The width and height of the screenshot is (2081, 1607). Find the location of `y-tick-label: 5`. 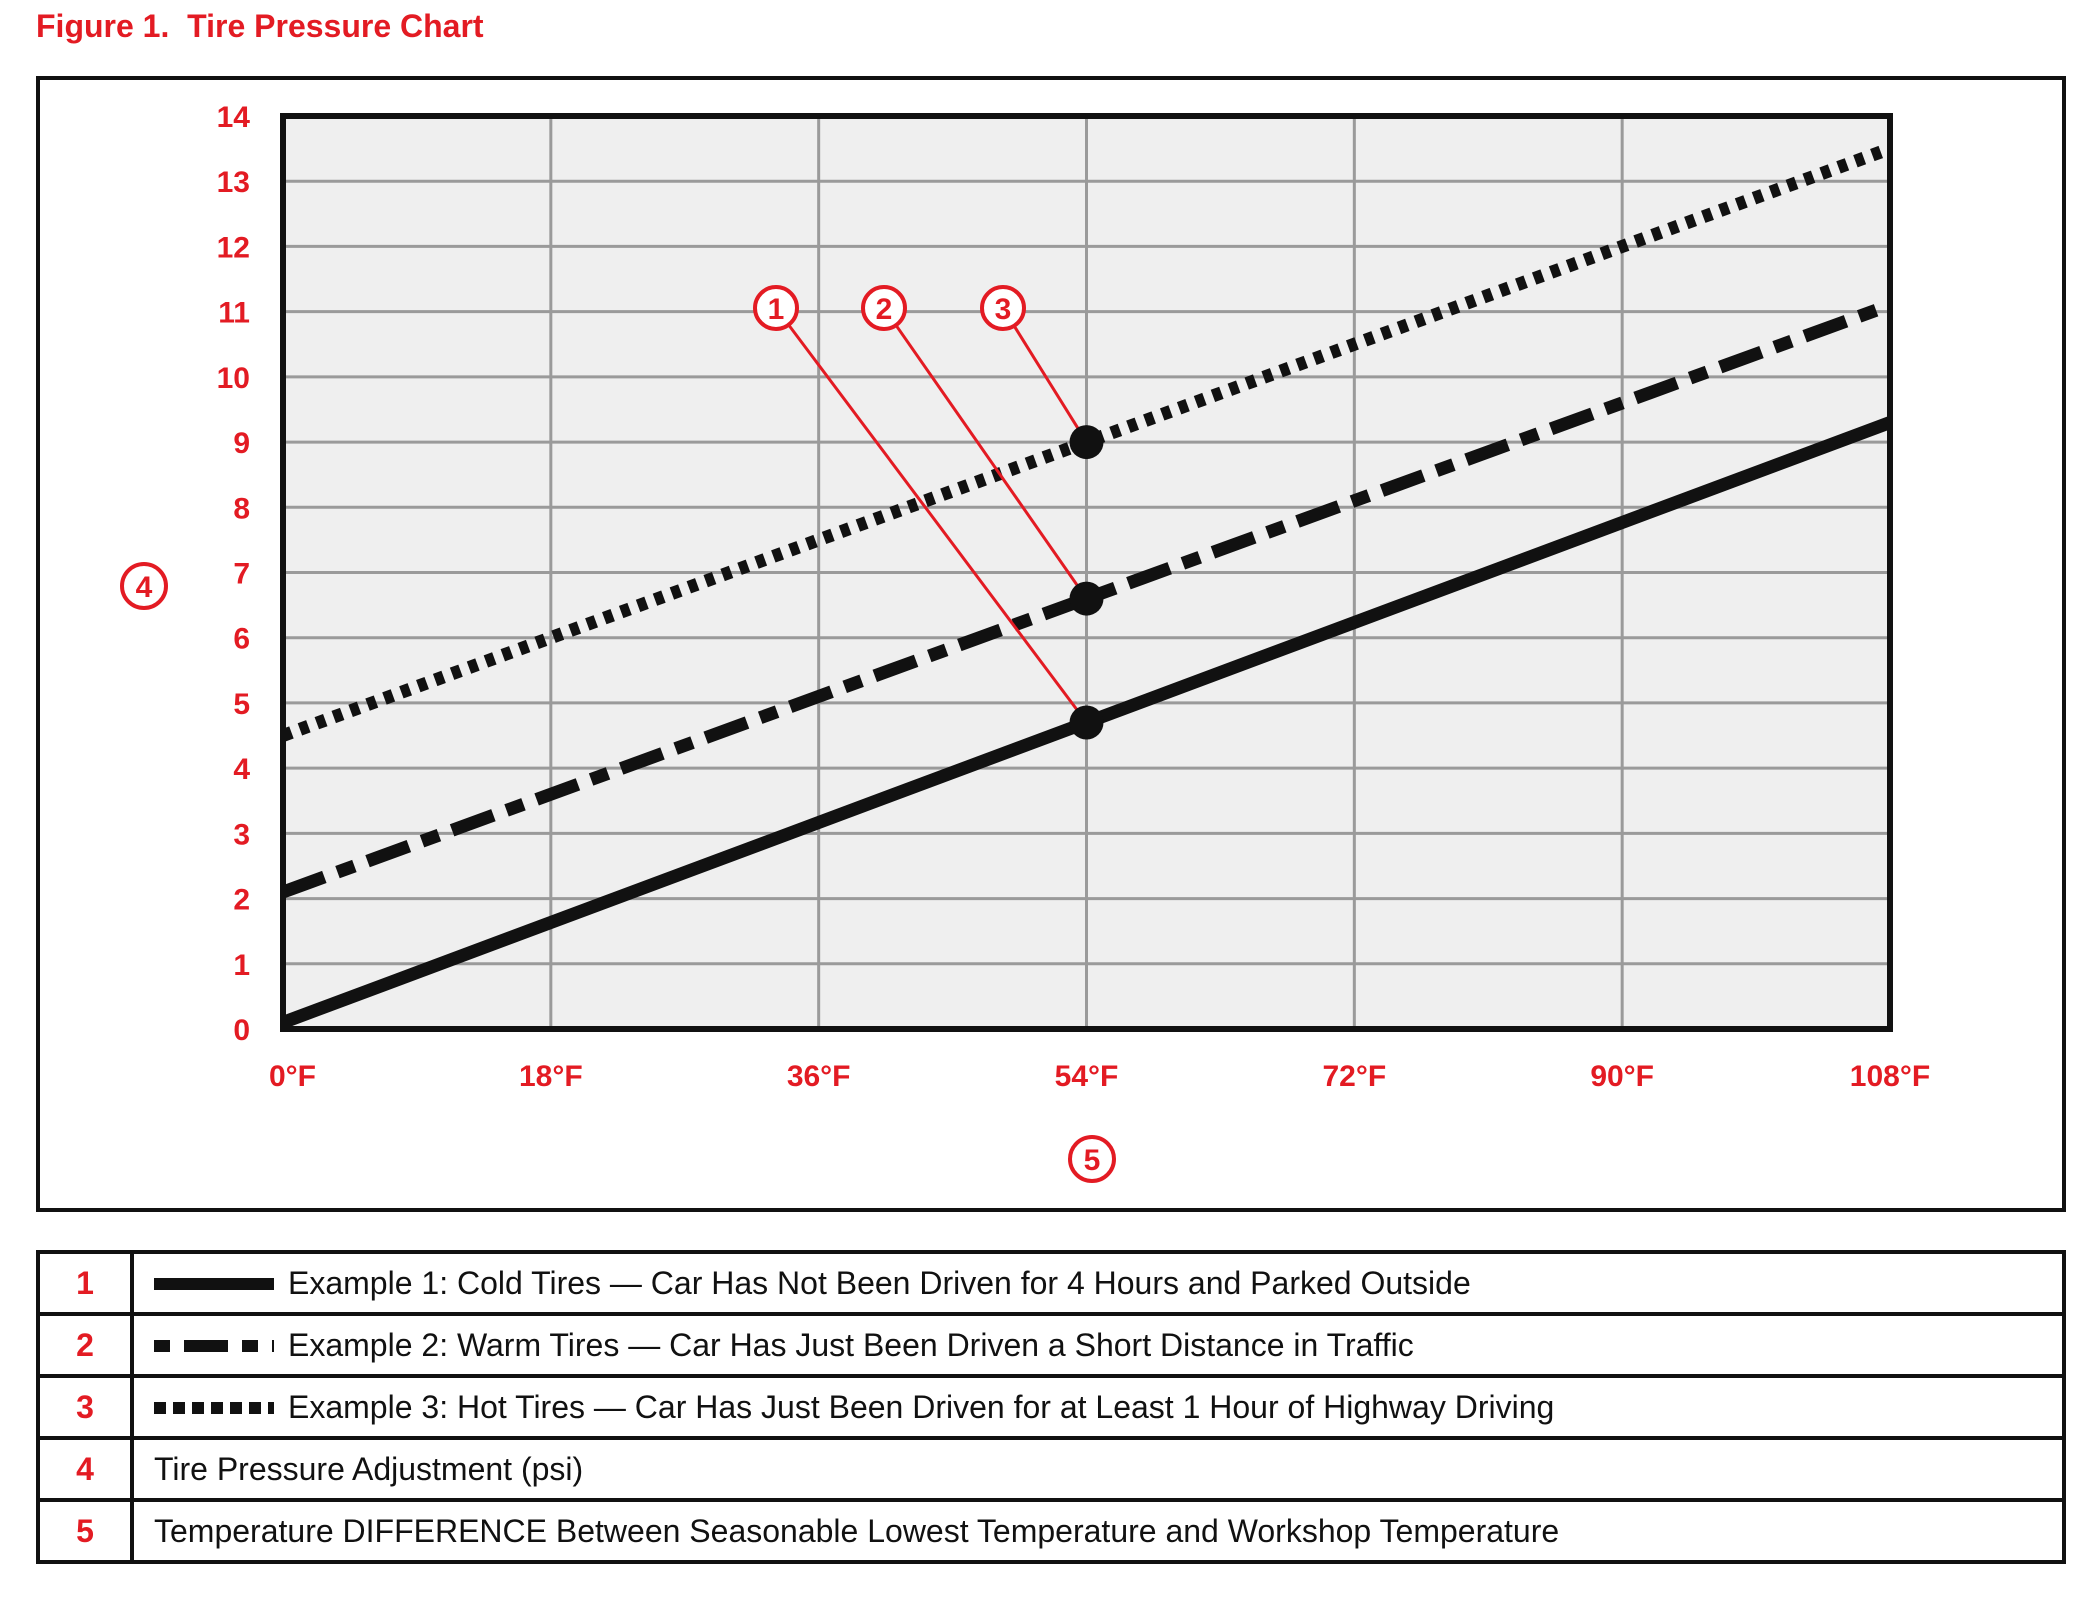

y-tick-label: 5 is located at coordinates (241, 704).